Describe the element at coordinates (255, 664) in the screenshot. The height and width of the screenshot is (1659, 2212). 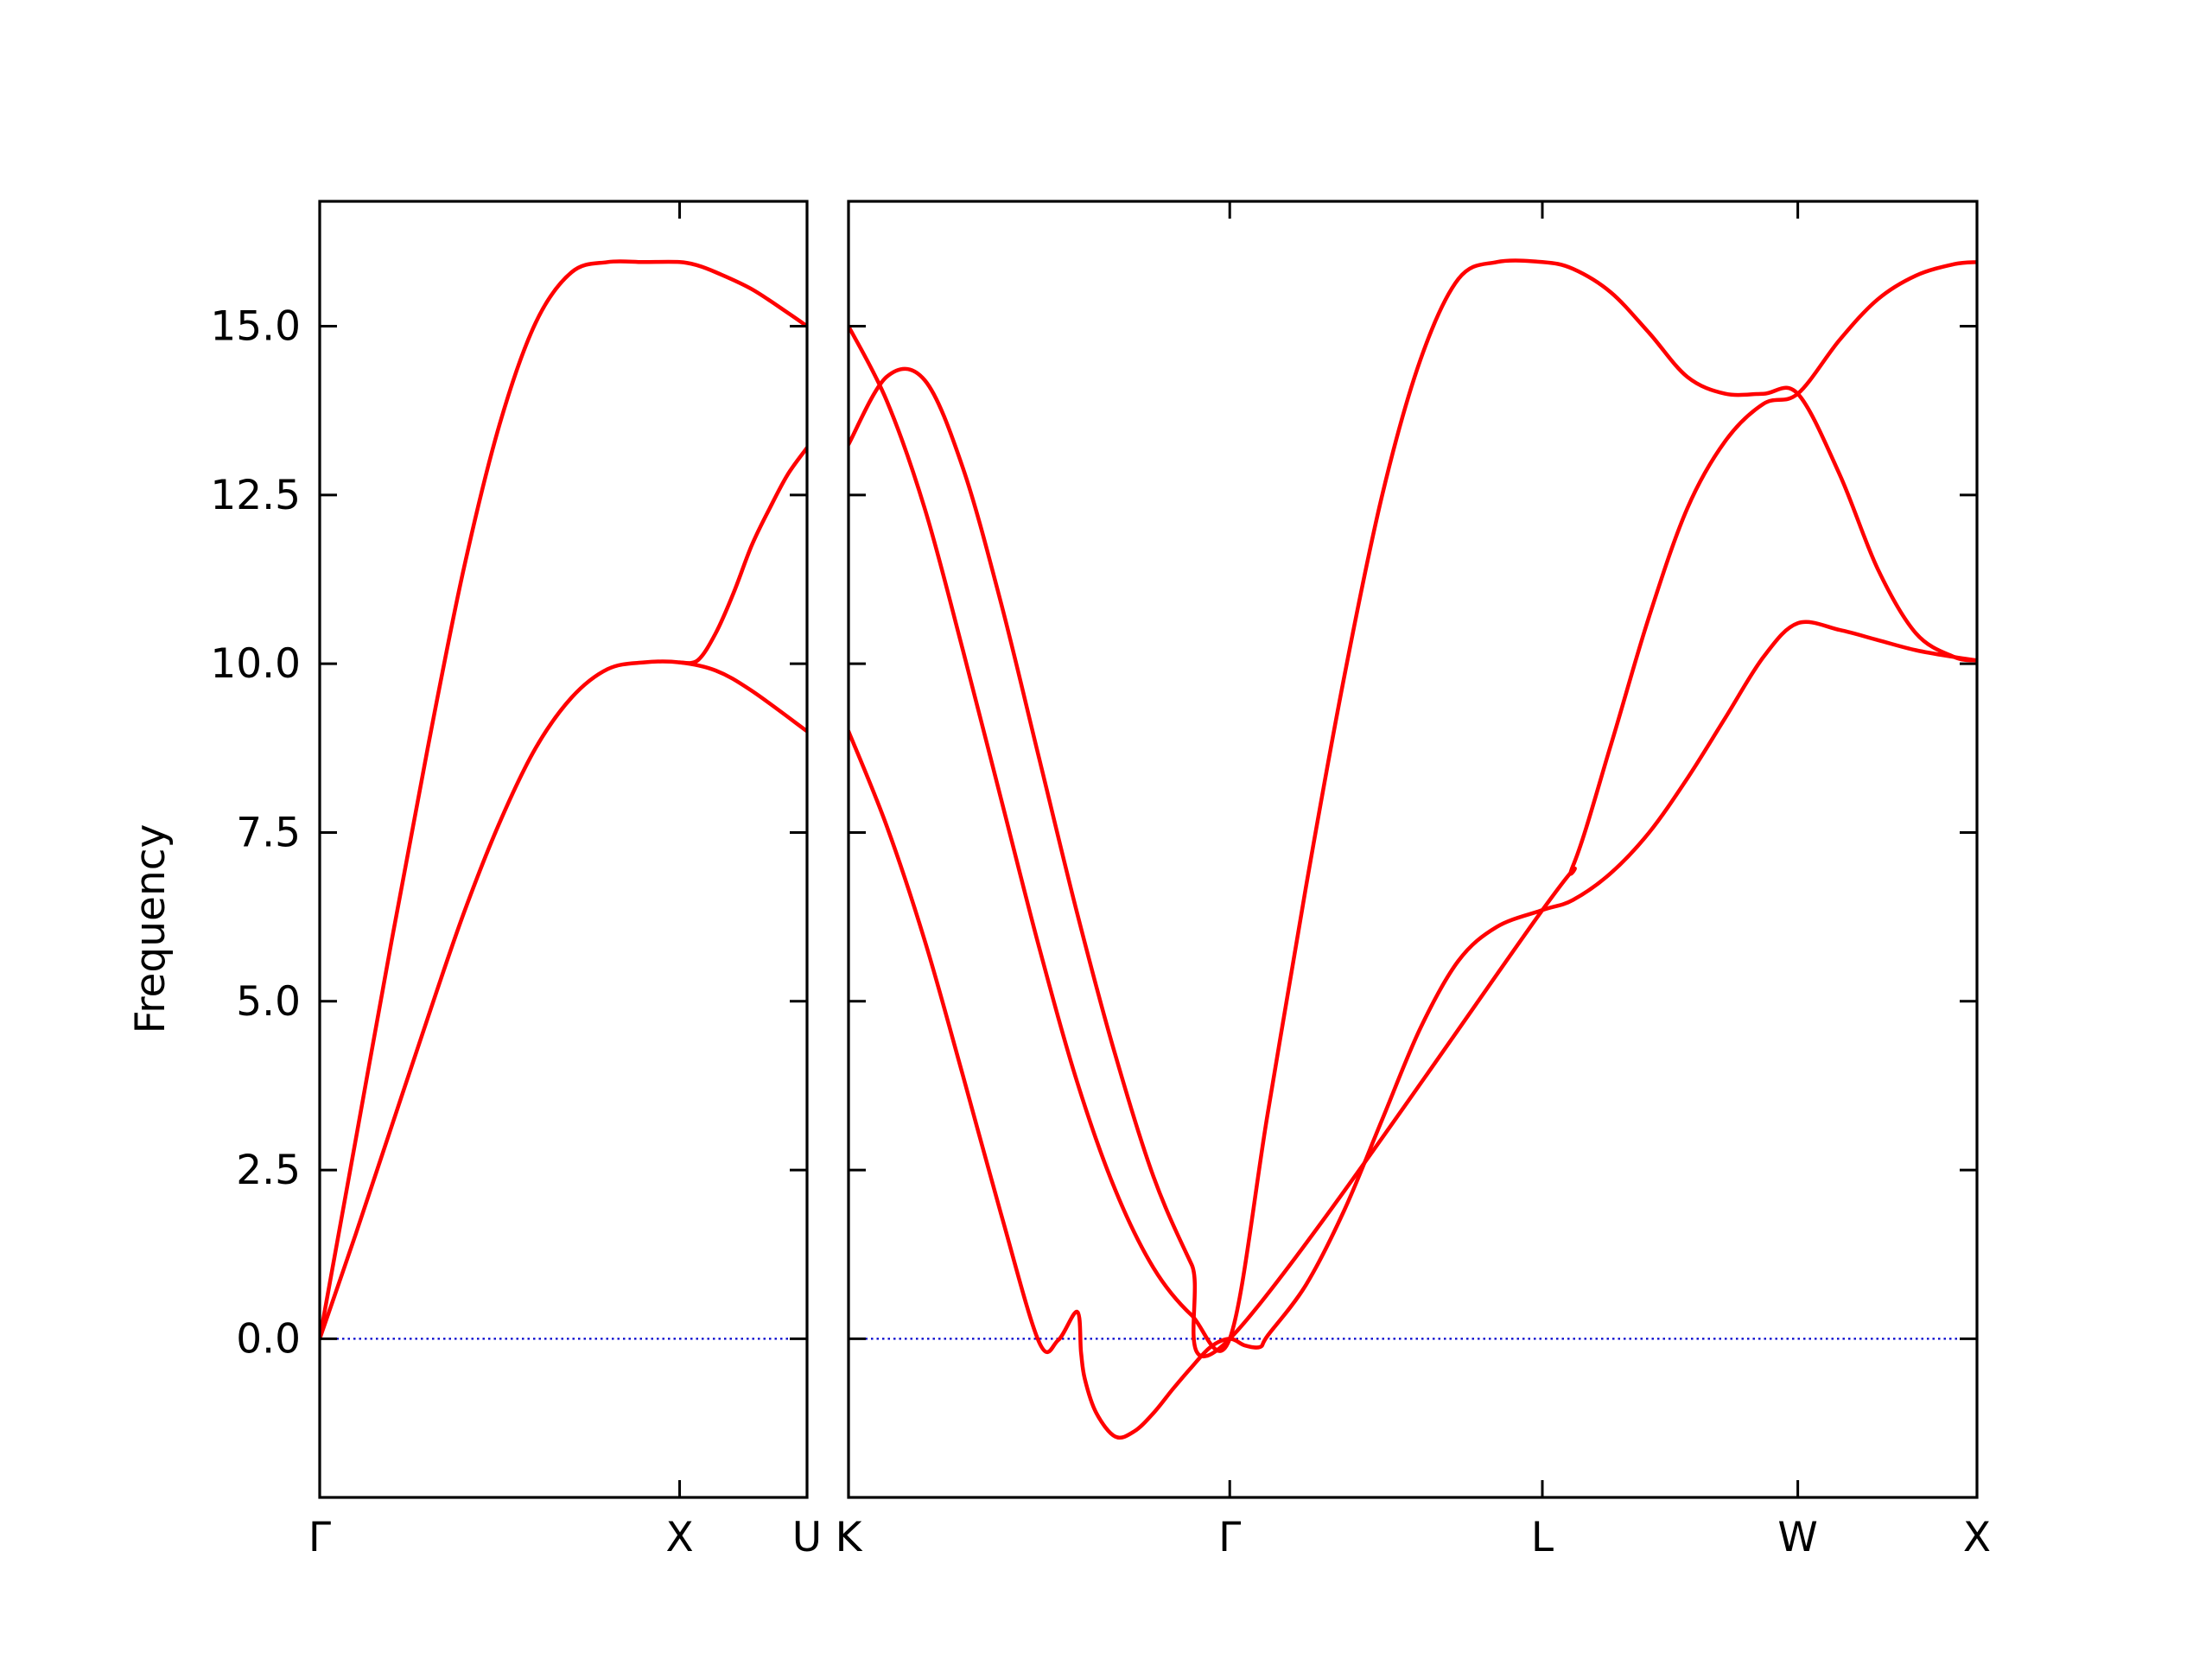
I see `y-tick-label: 10.0` at that location.